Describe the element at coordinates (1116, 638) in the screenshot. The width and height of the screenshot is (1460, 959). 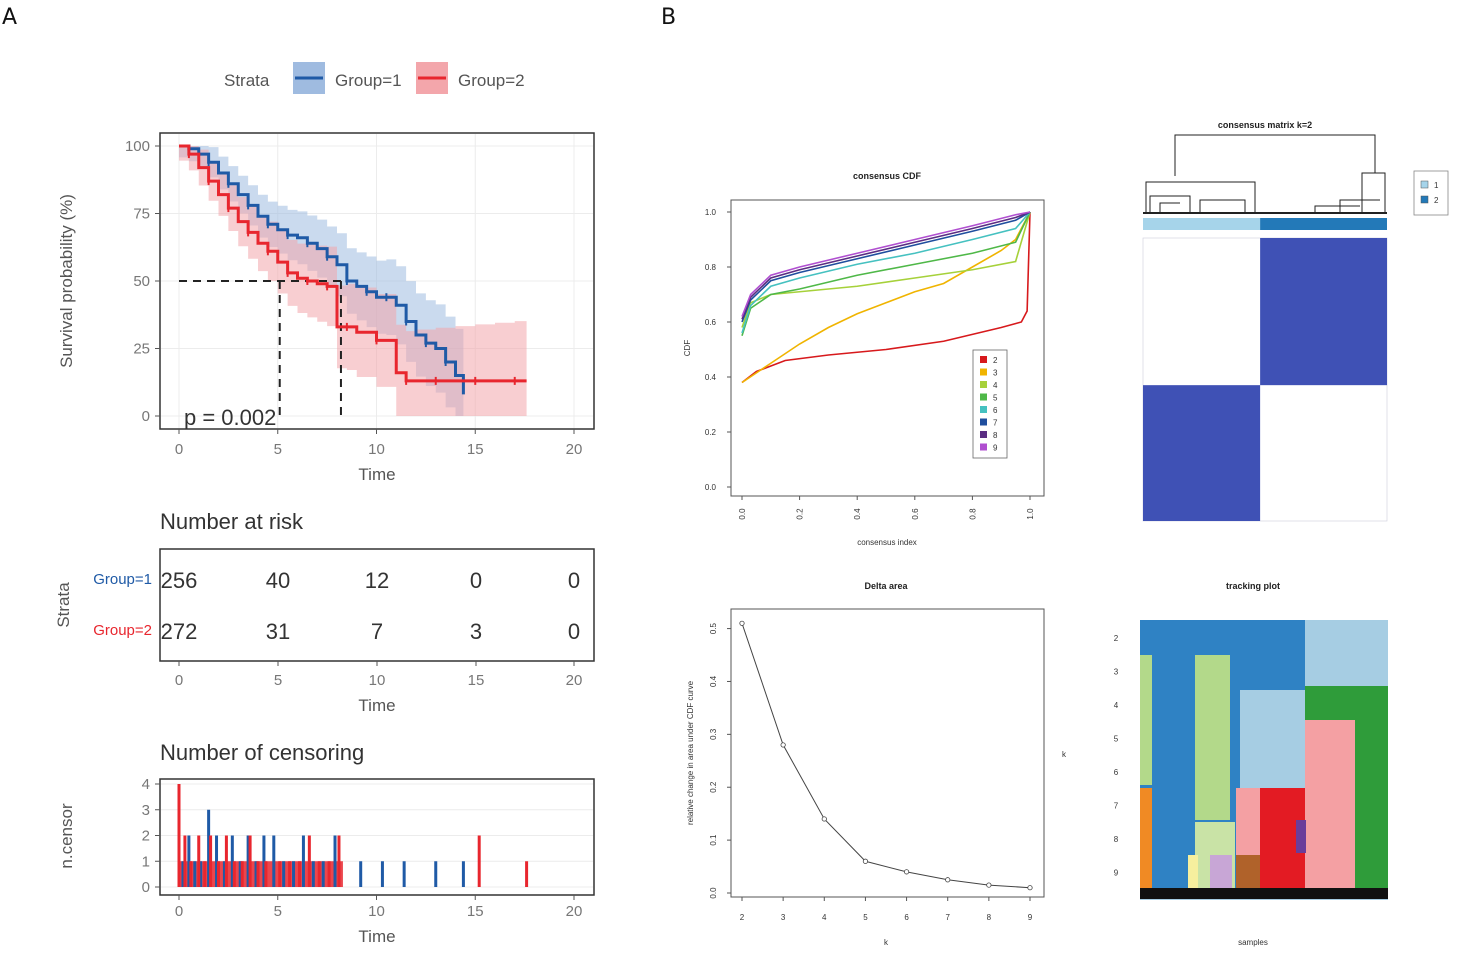
I see `tracking-row-label: 2` at that location.